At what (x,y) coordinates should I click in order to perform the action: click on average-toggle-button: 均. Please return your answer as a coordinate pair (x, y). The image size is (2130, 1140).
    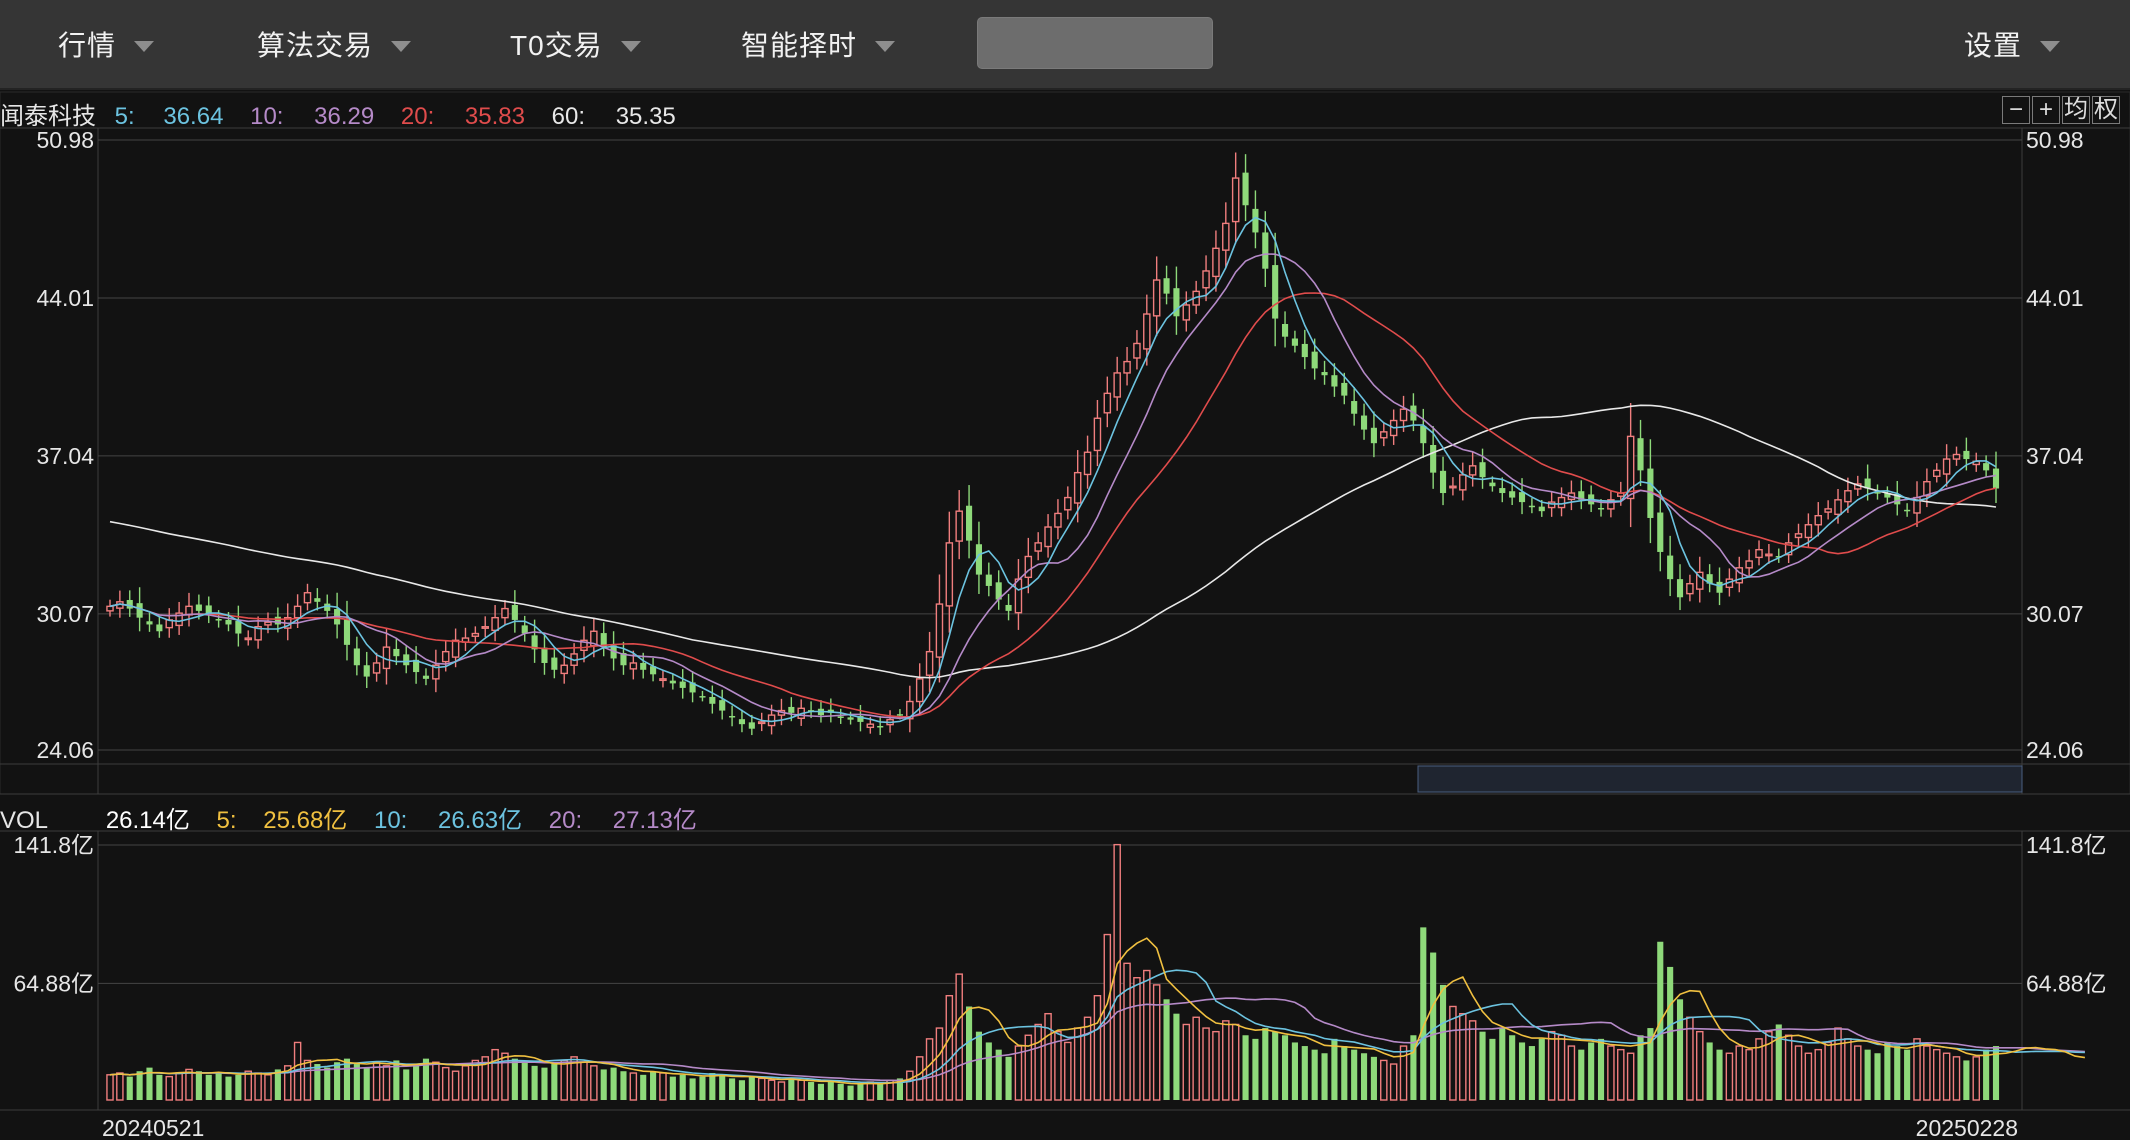
    Looking at the image, I should click on (2076, 110).